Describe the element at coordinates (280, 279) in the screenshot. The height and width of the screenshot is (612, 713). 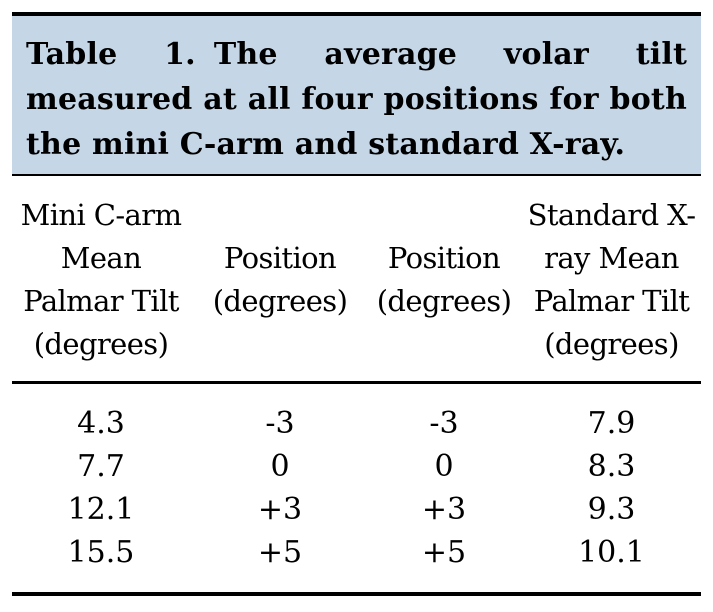
I see `header-position-1: Position (degrees)` at that location.